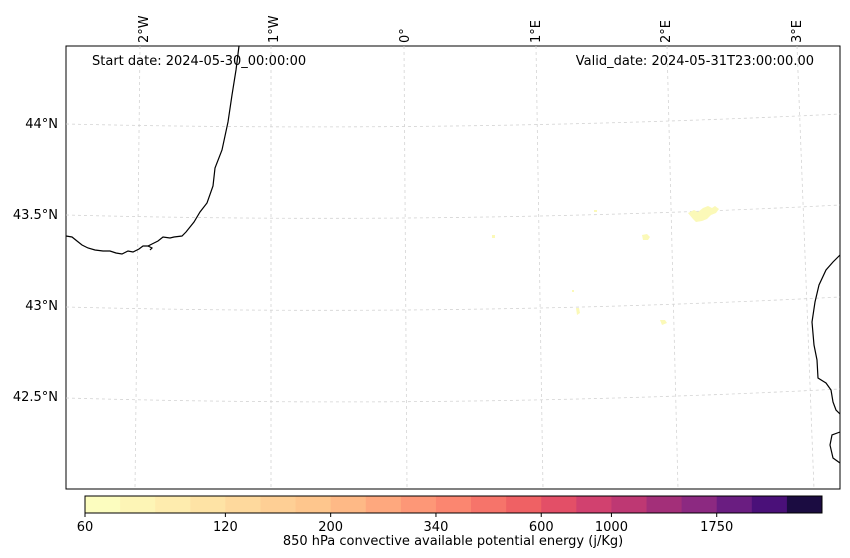 The width and height of the screenshot is (850, 558). Describe the element at coordinates (405, 524) in the screenshot. I see `colorbar-ticks: 60 120 200 340 600 1000 1750` at that location.